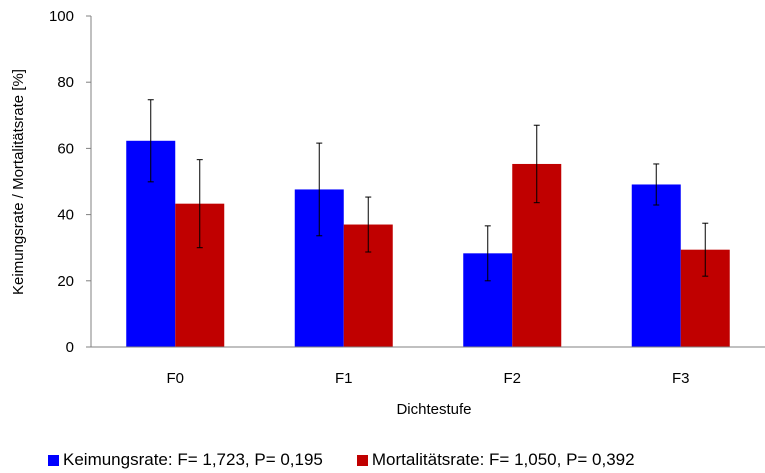 The height and width of the screenshot is (473, 765). What do you see at coordinates (18, 182) in the screenshot?
I see `y-axis-title: Keimungsrate / Mortalitätsrate [%]` at bounding box center [18, 182].